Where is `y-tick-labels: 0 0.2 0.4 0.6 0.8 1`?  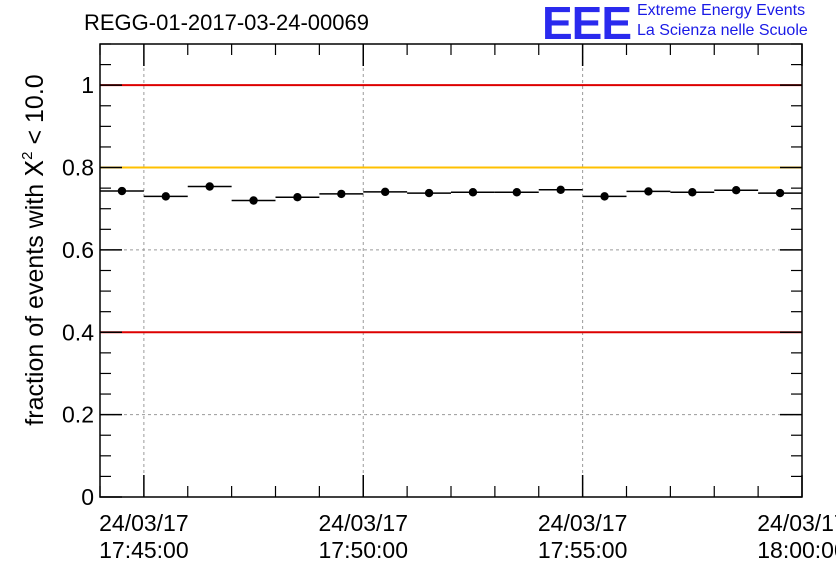 y-tick-labels: 0 0.2 0.4 0.6 0.8 1 is located at coordinates (78, 291).